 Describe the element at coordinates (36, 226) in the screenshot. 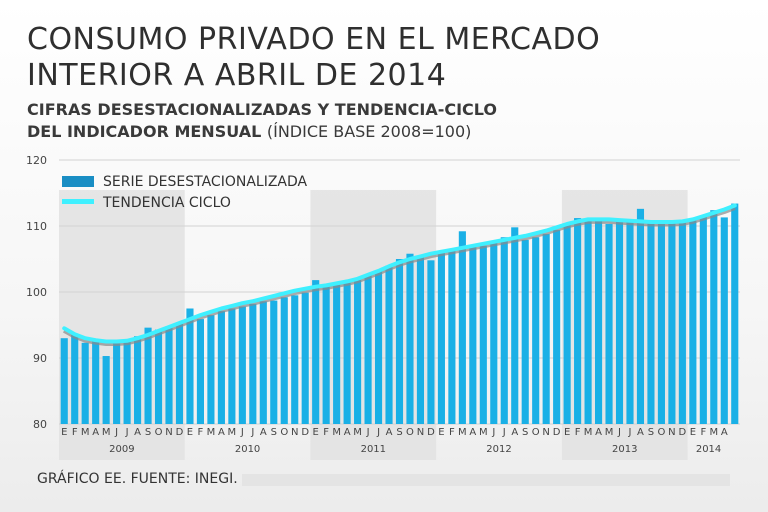

I see `y-tick-label-110: 110` at that location.